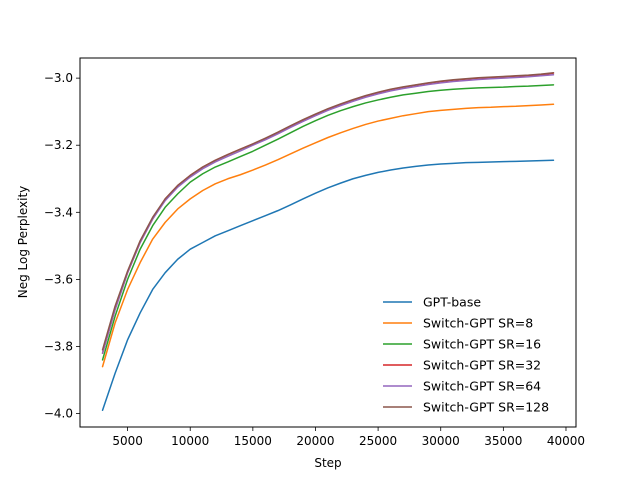 This screenshot has width=640, height=480. Describe the element at coordinates (58, 279) in the screenshot. I see `y-tick-label: −3.6` at that location.